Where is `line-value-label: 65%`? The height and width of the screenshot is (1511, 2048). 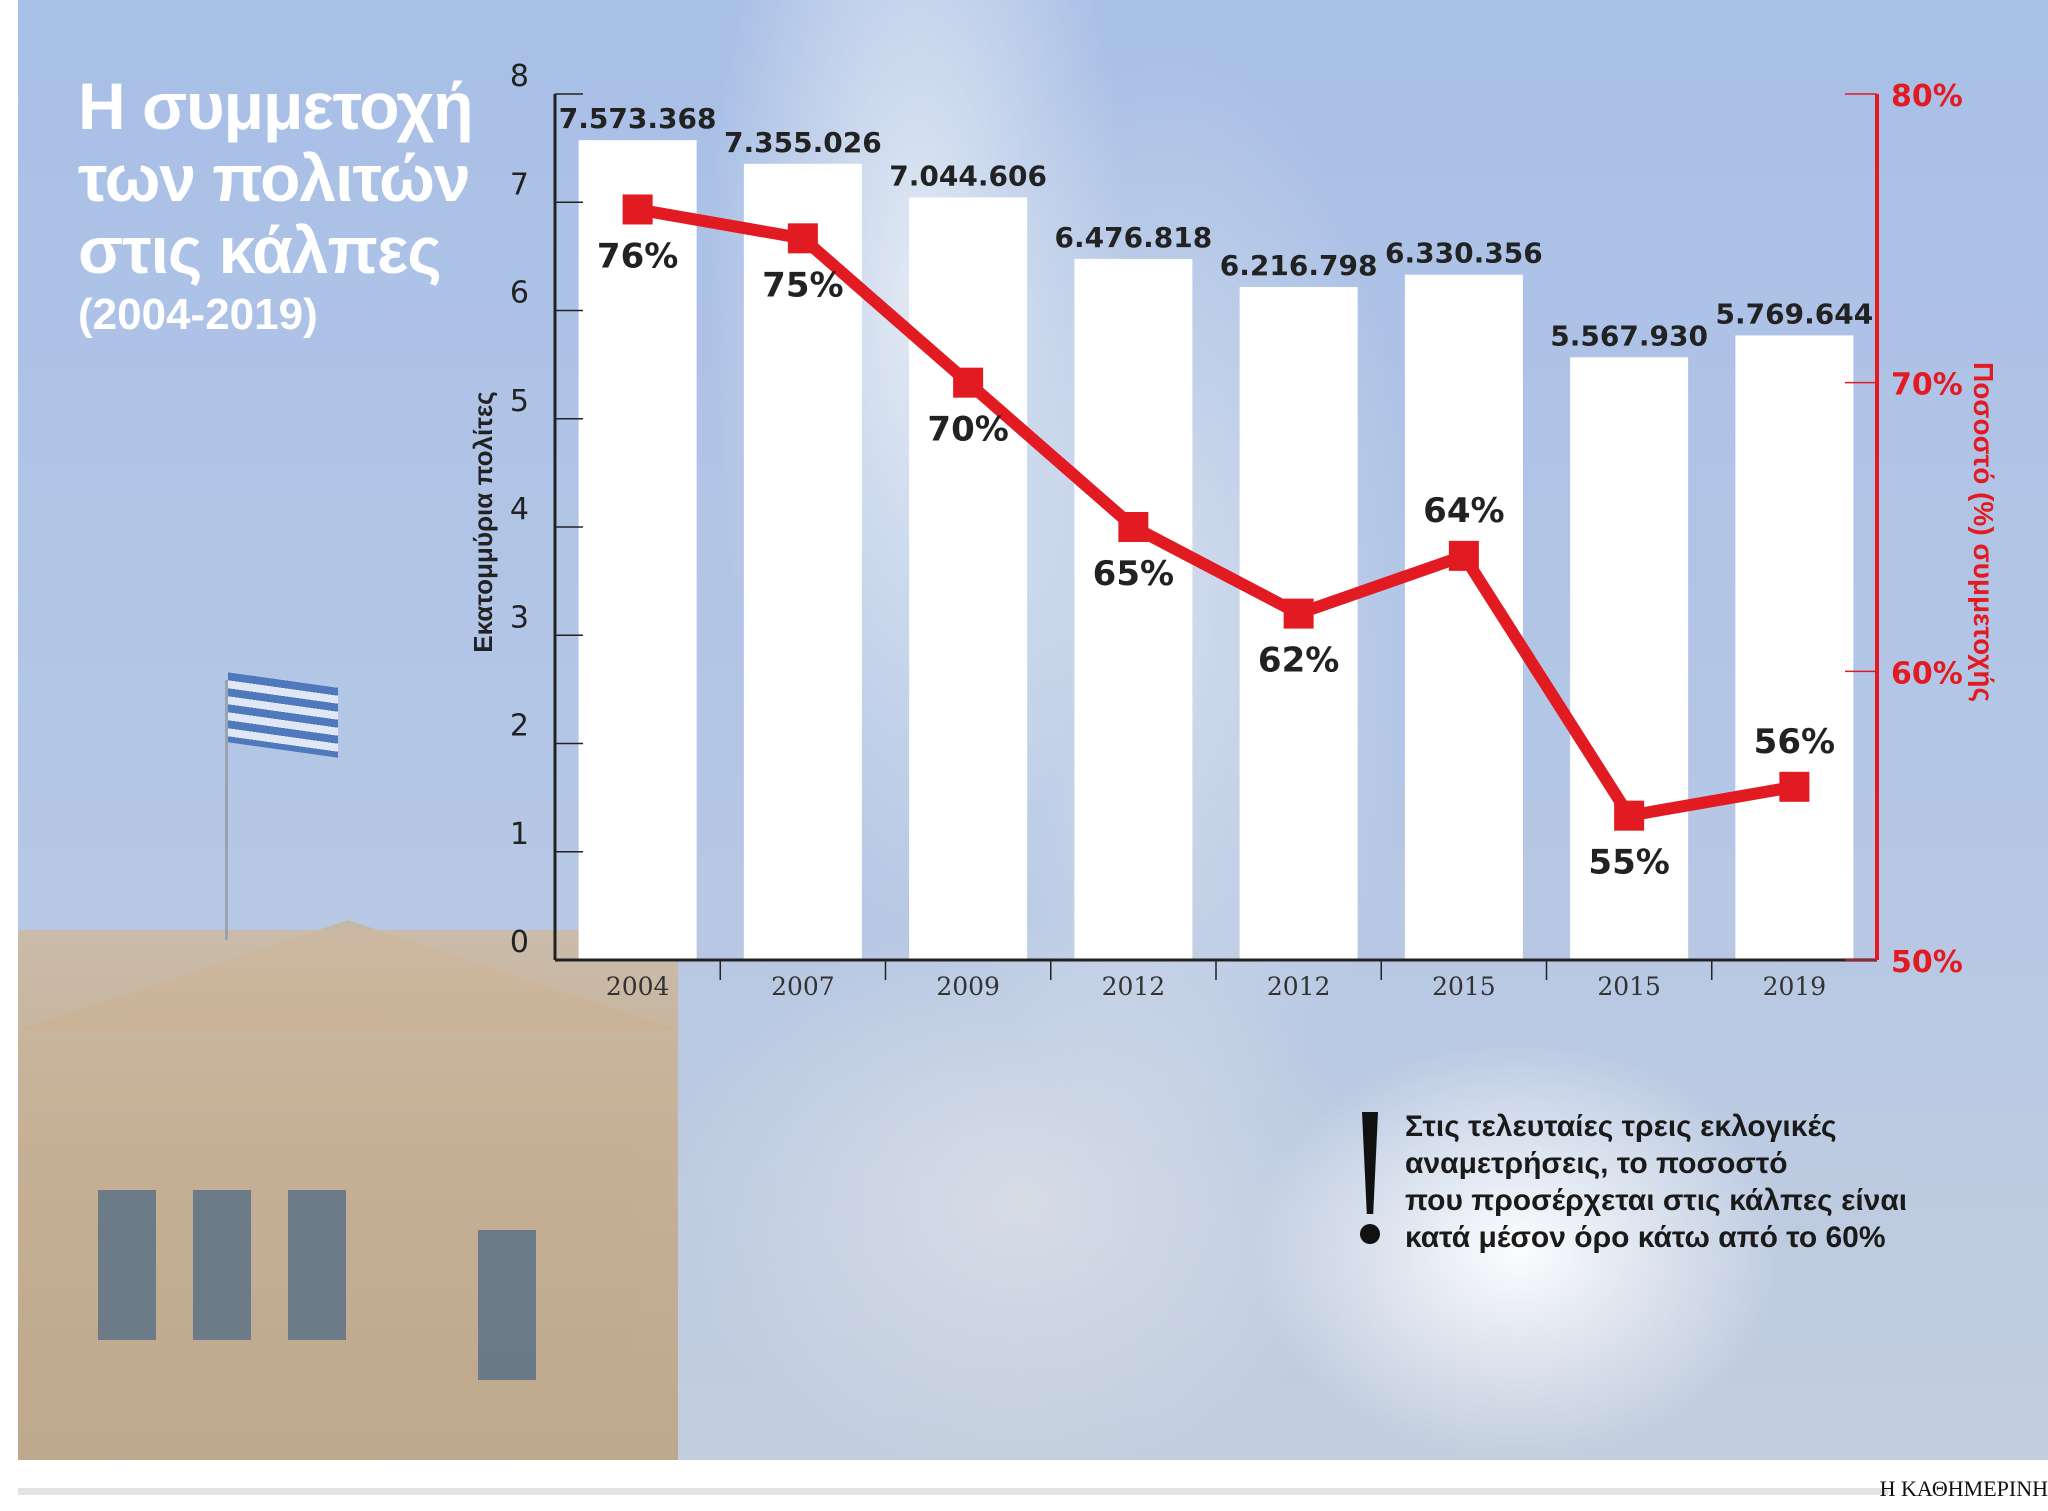 line-value-label: 65% is located at coordinates (1133, 574).